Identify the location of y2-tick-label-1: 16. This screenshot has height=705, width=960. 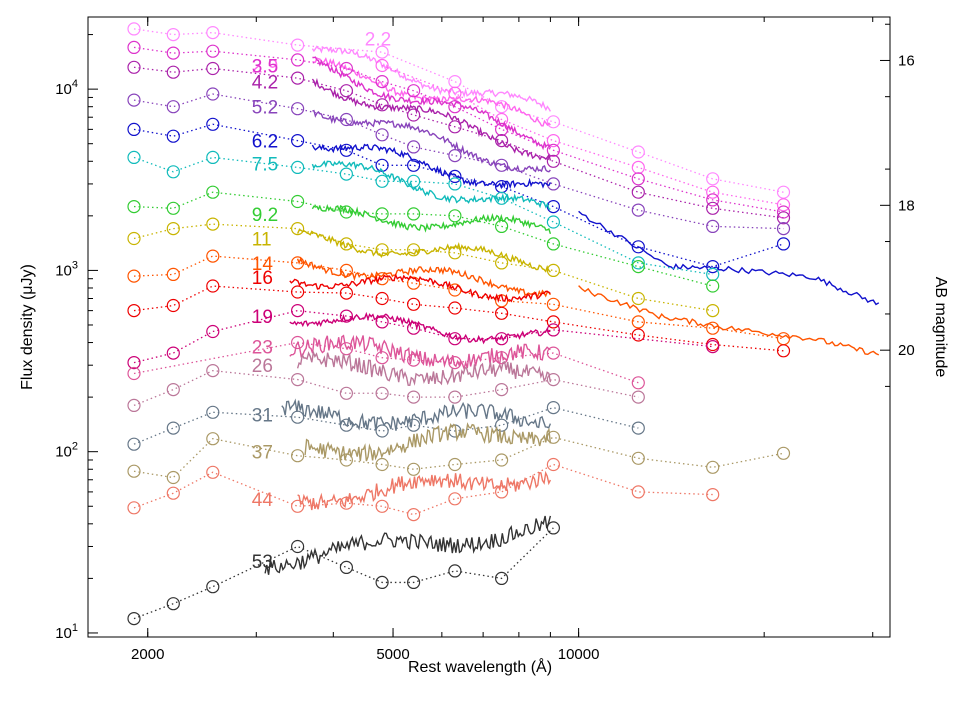
(906, 60).